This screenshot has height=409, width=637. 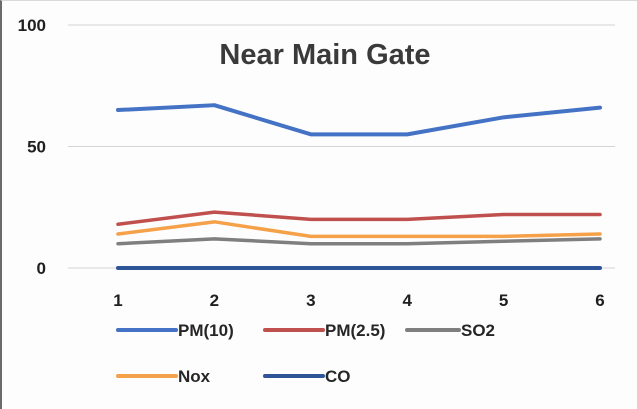 I want to click on x-tick-label: 3, so click(x=310, y=300).